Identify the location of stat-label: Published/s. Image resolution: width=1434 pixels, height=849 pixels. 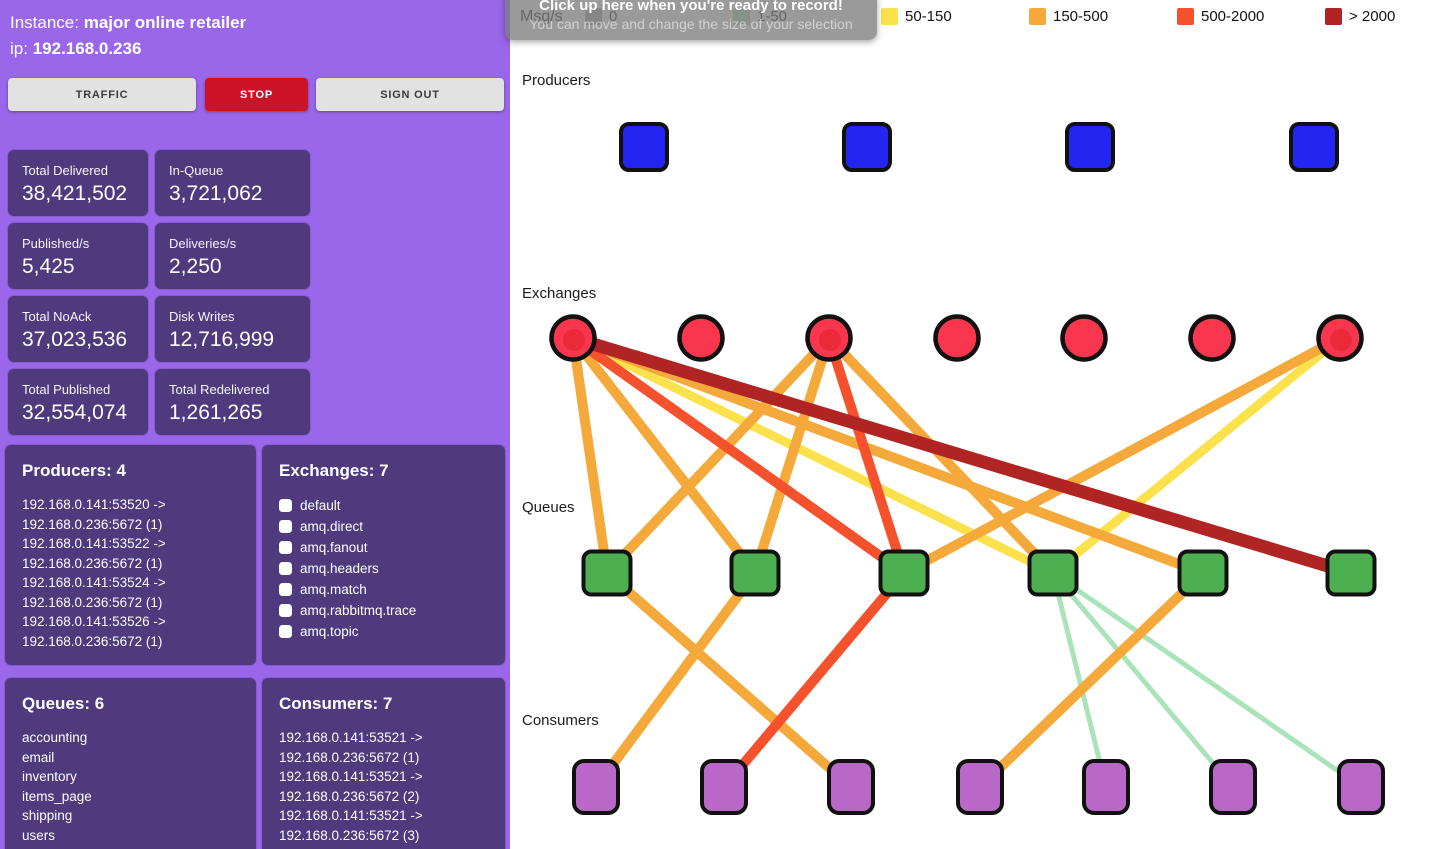
(56, 243).